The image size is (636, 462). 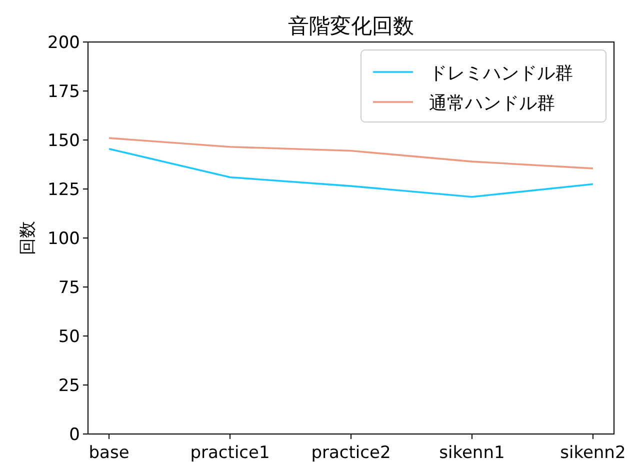 I want to click on y-tick-label: 175, so click(x=64, y=92).